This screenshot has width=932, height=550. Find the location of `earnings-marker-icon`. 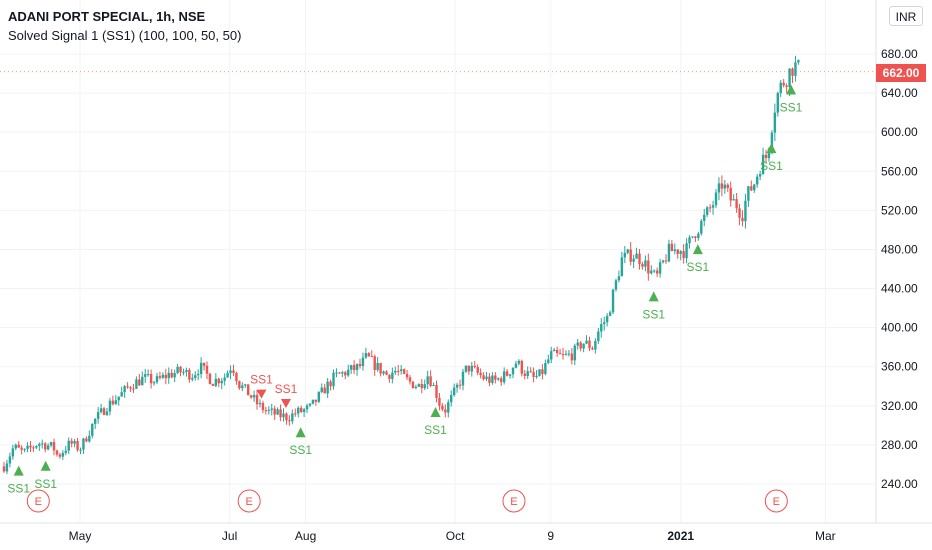

earnings-marker-icon is located at coordinates (38, 501).